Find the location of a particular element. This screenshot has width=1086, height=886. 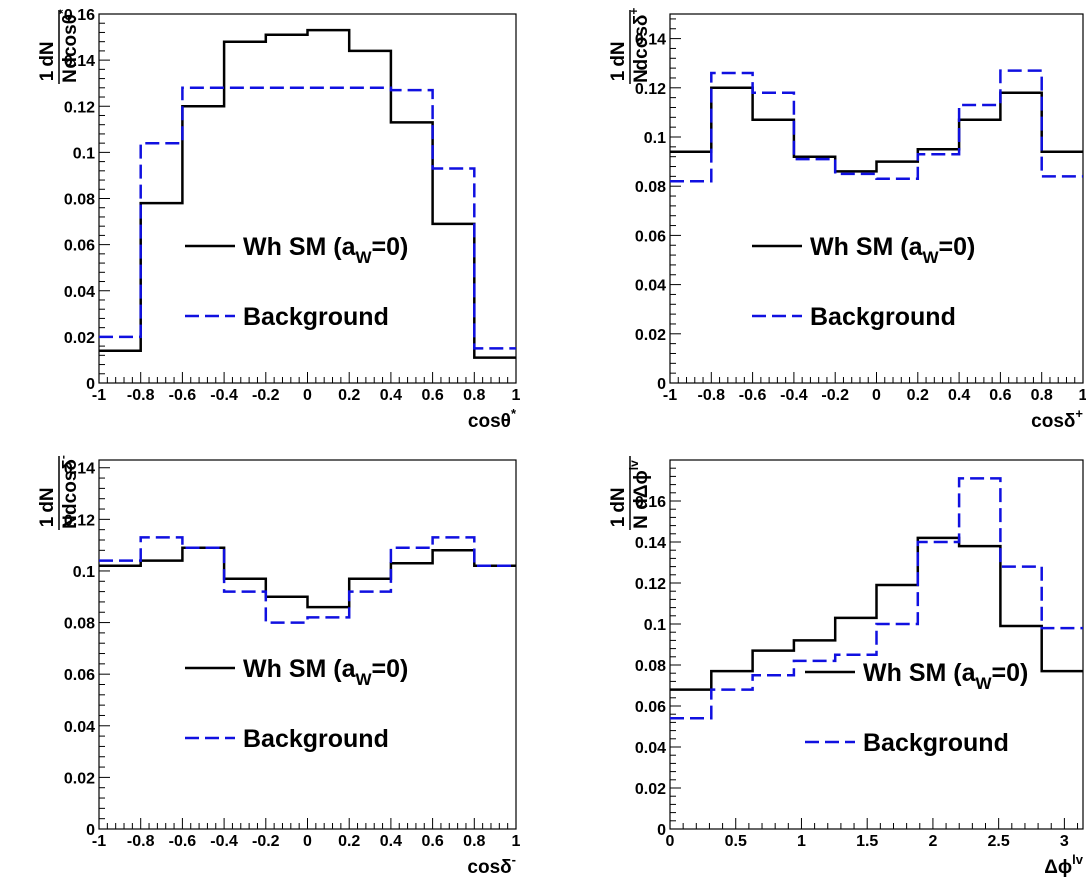

x-tick-label: 2.5 is located at coordinates (999, 841).